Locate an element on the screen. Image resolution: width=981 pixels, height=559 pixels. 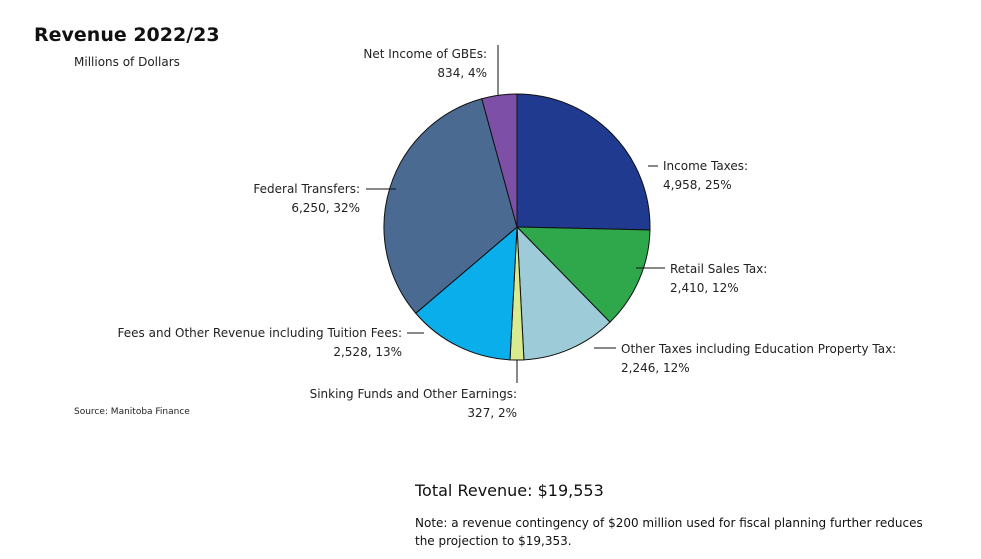
total-revenue: Total Revenue: $19,553 is located at coordinates (509, 490).